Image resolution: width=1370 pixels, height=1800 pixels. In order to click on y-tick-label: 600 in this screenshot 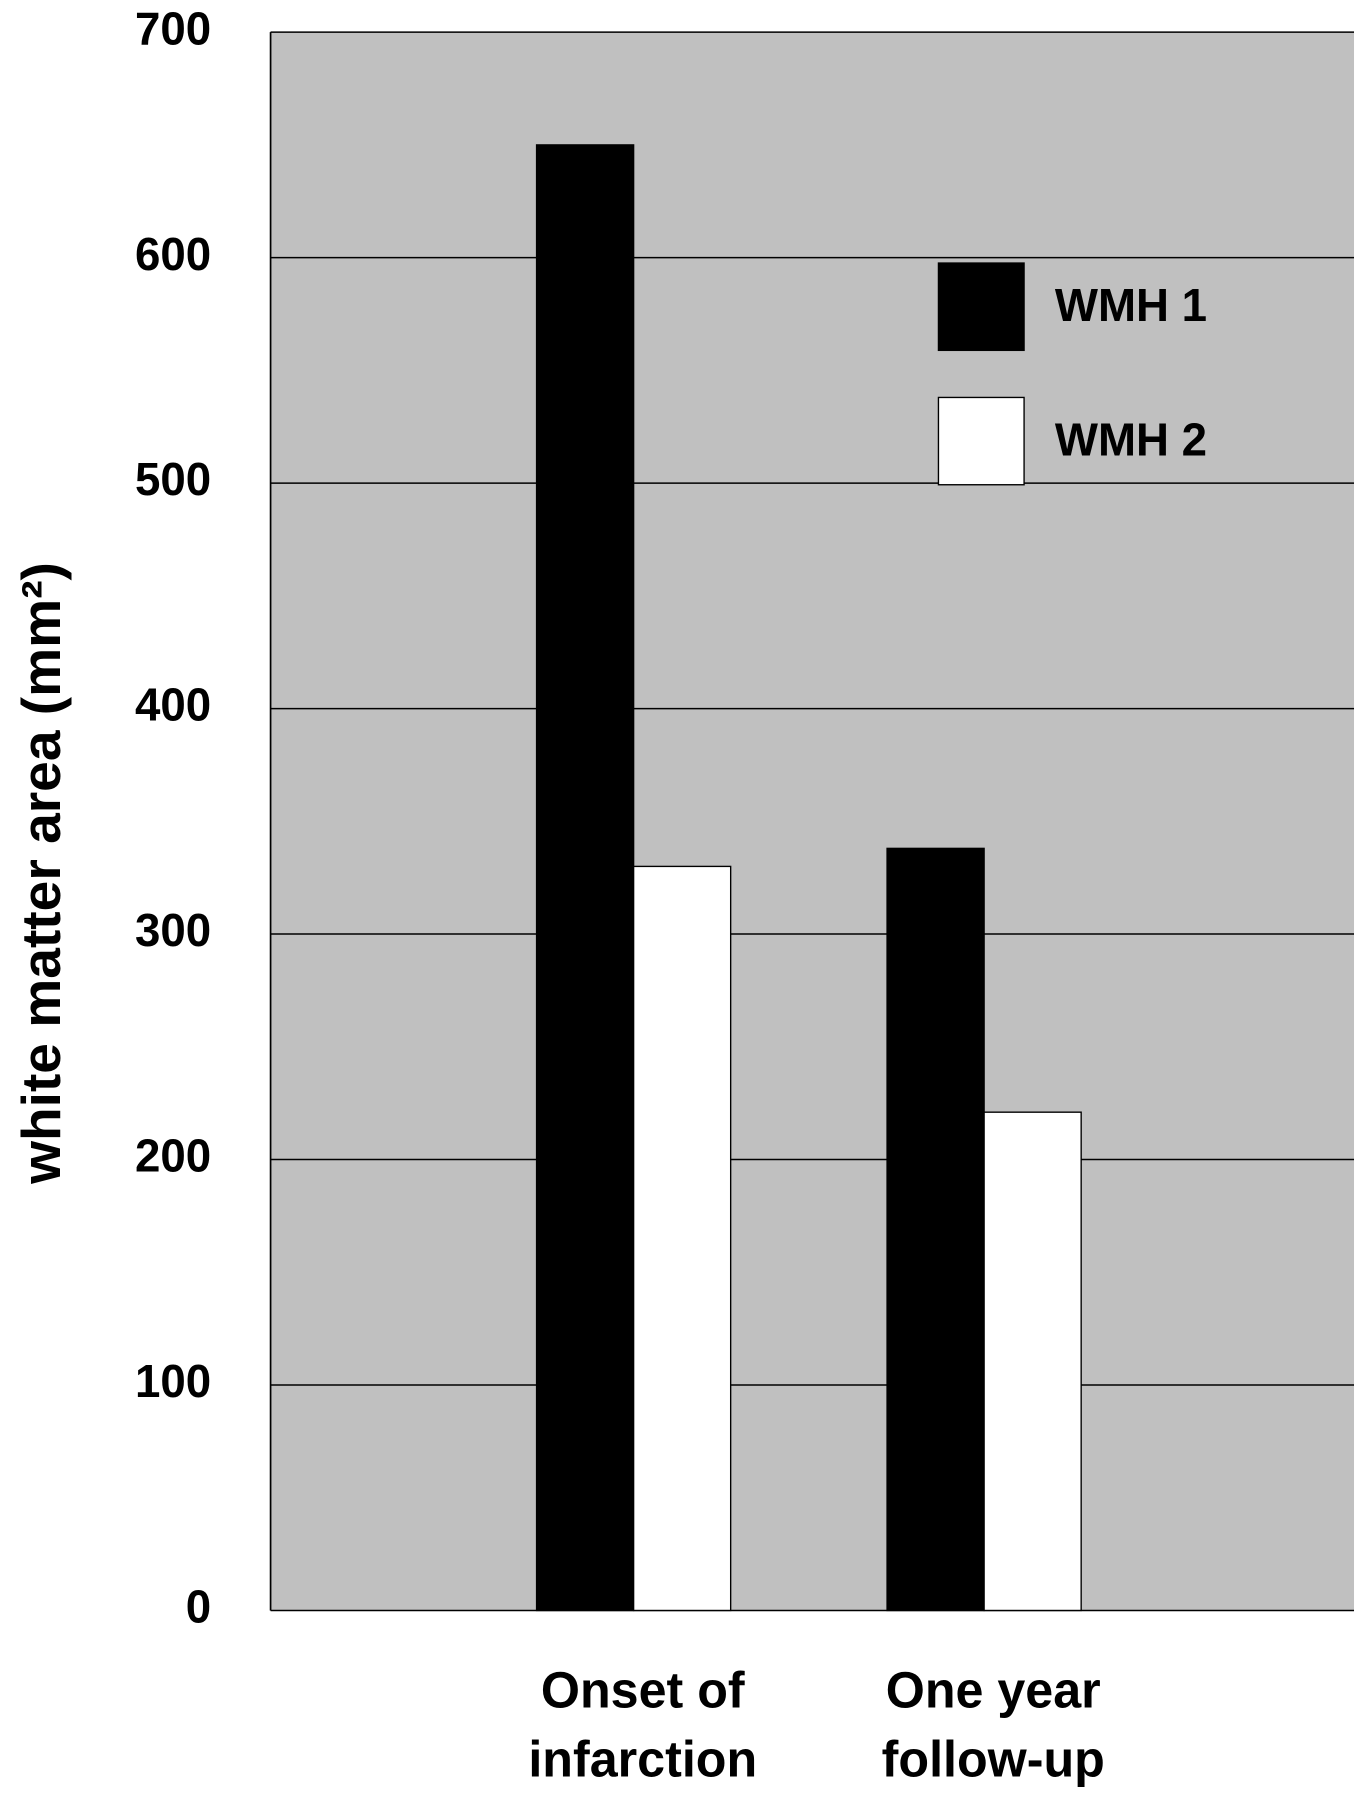, I will do `click(173, 254)`.